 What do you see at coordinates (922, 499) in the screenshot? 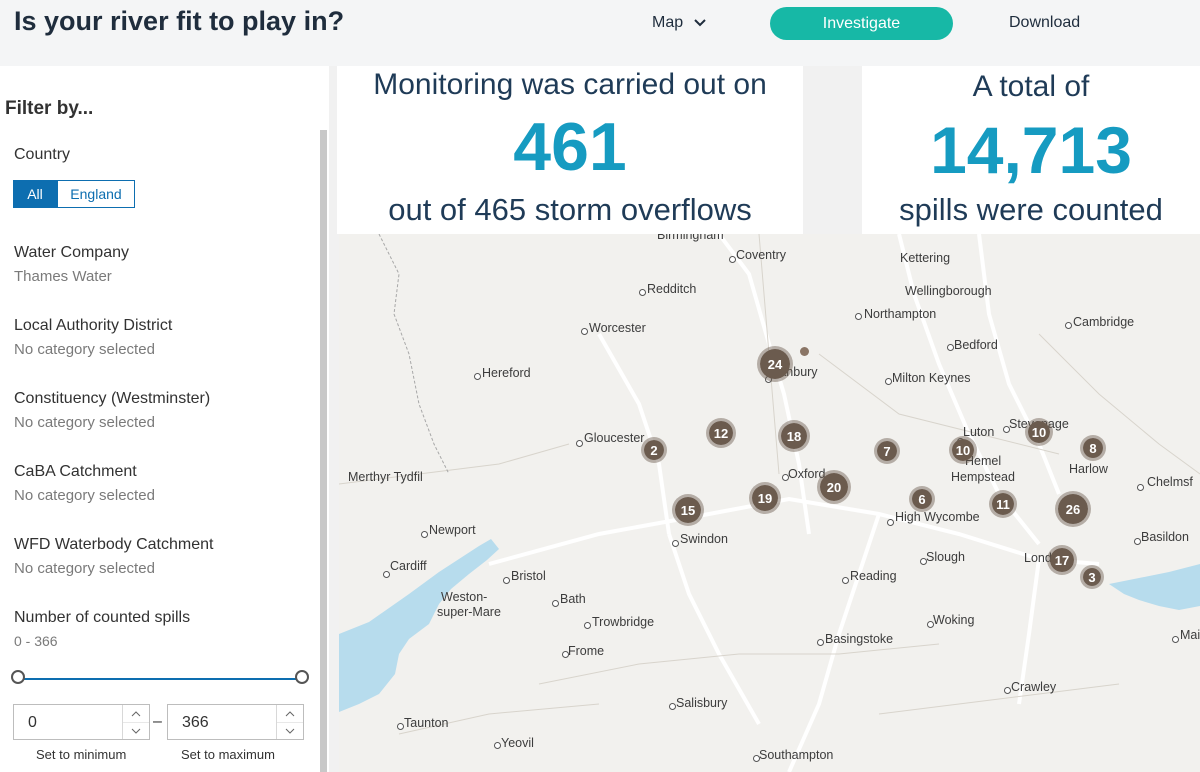
I see `spill-cluster: 6` at bounding box center [922, 499].